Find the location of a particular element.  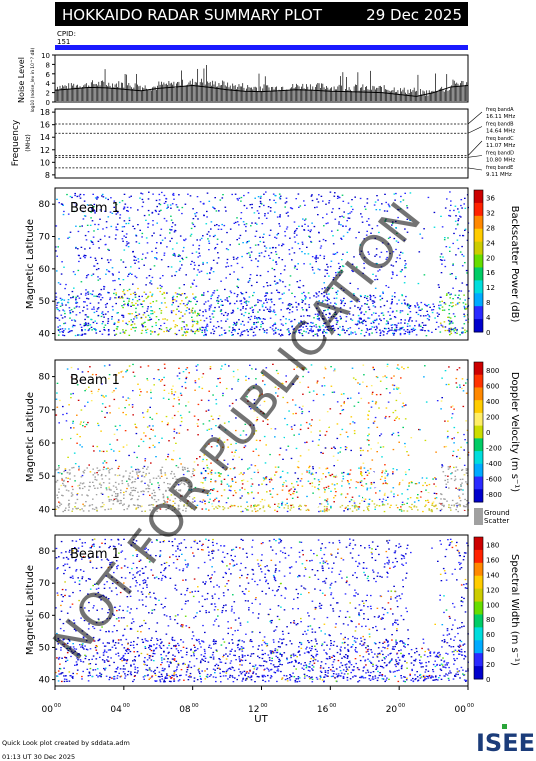

colorbar-segment is located at coordinates (478, 248).